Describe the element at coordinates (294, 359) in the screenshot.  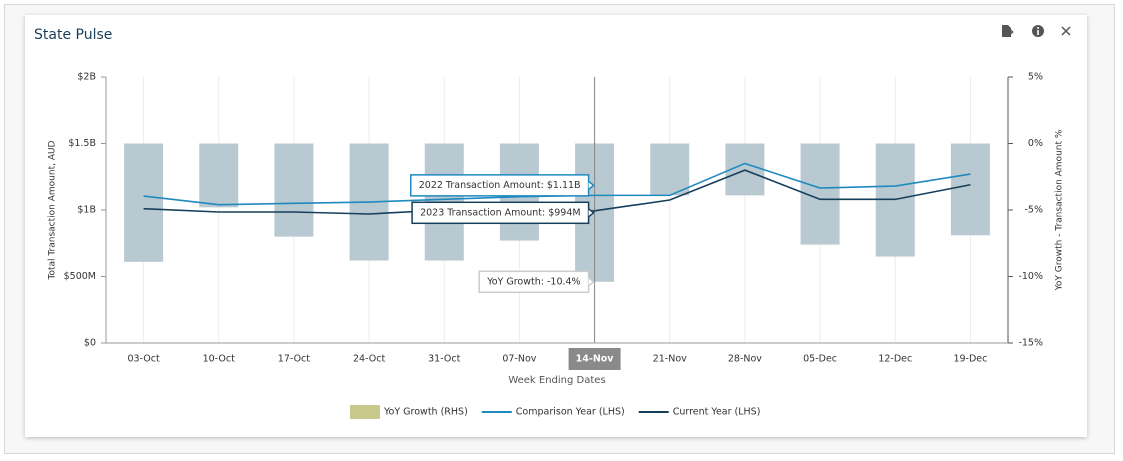
I see `x-tick-label: 17-Oct` at that location.